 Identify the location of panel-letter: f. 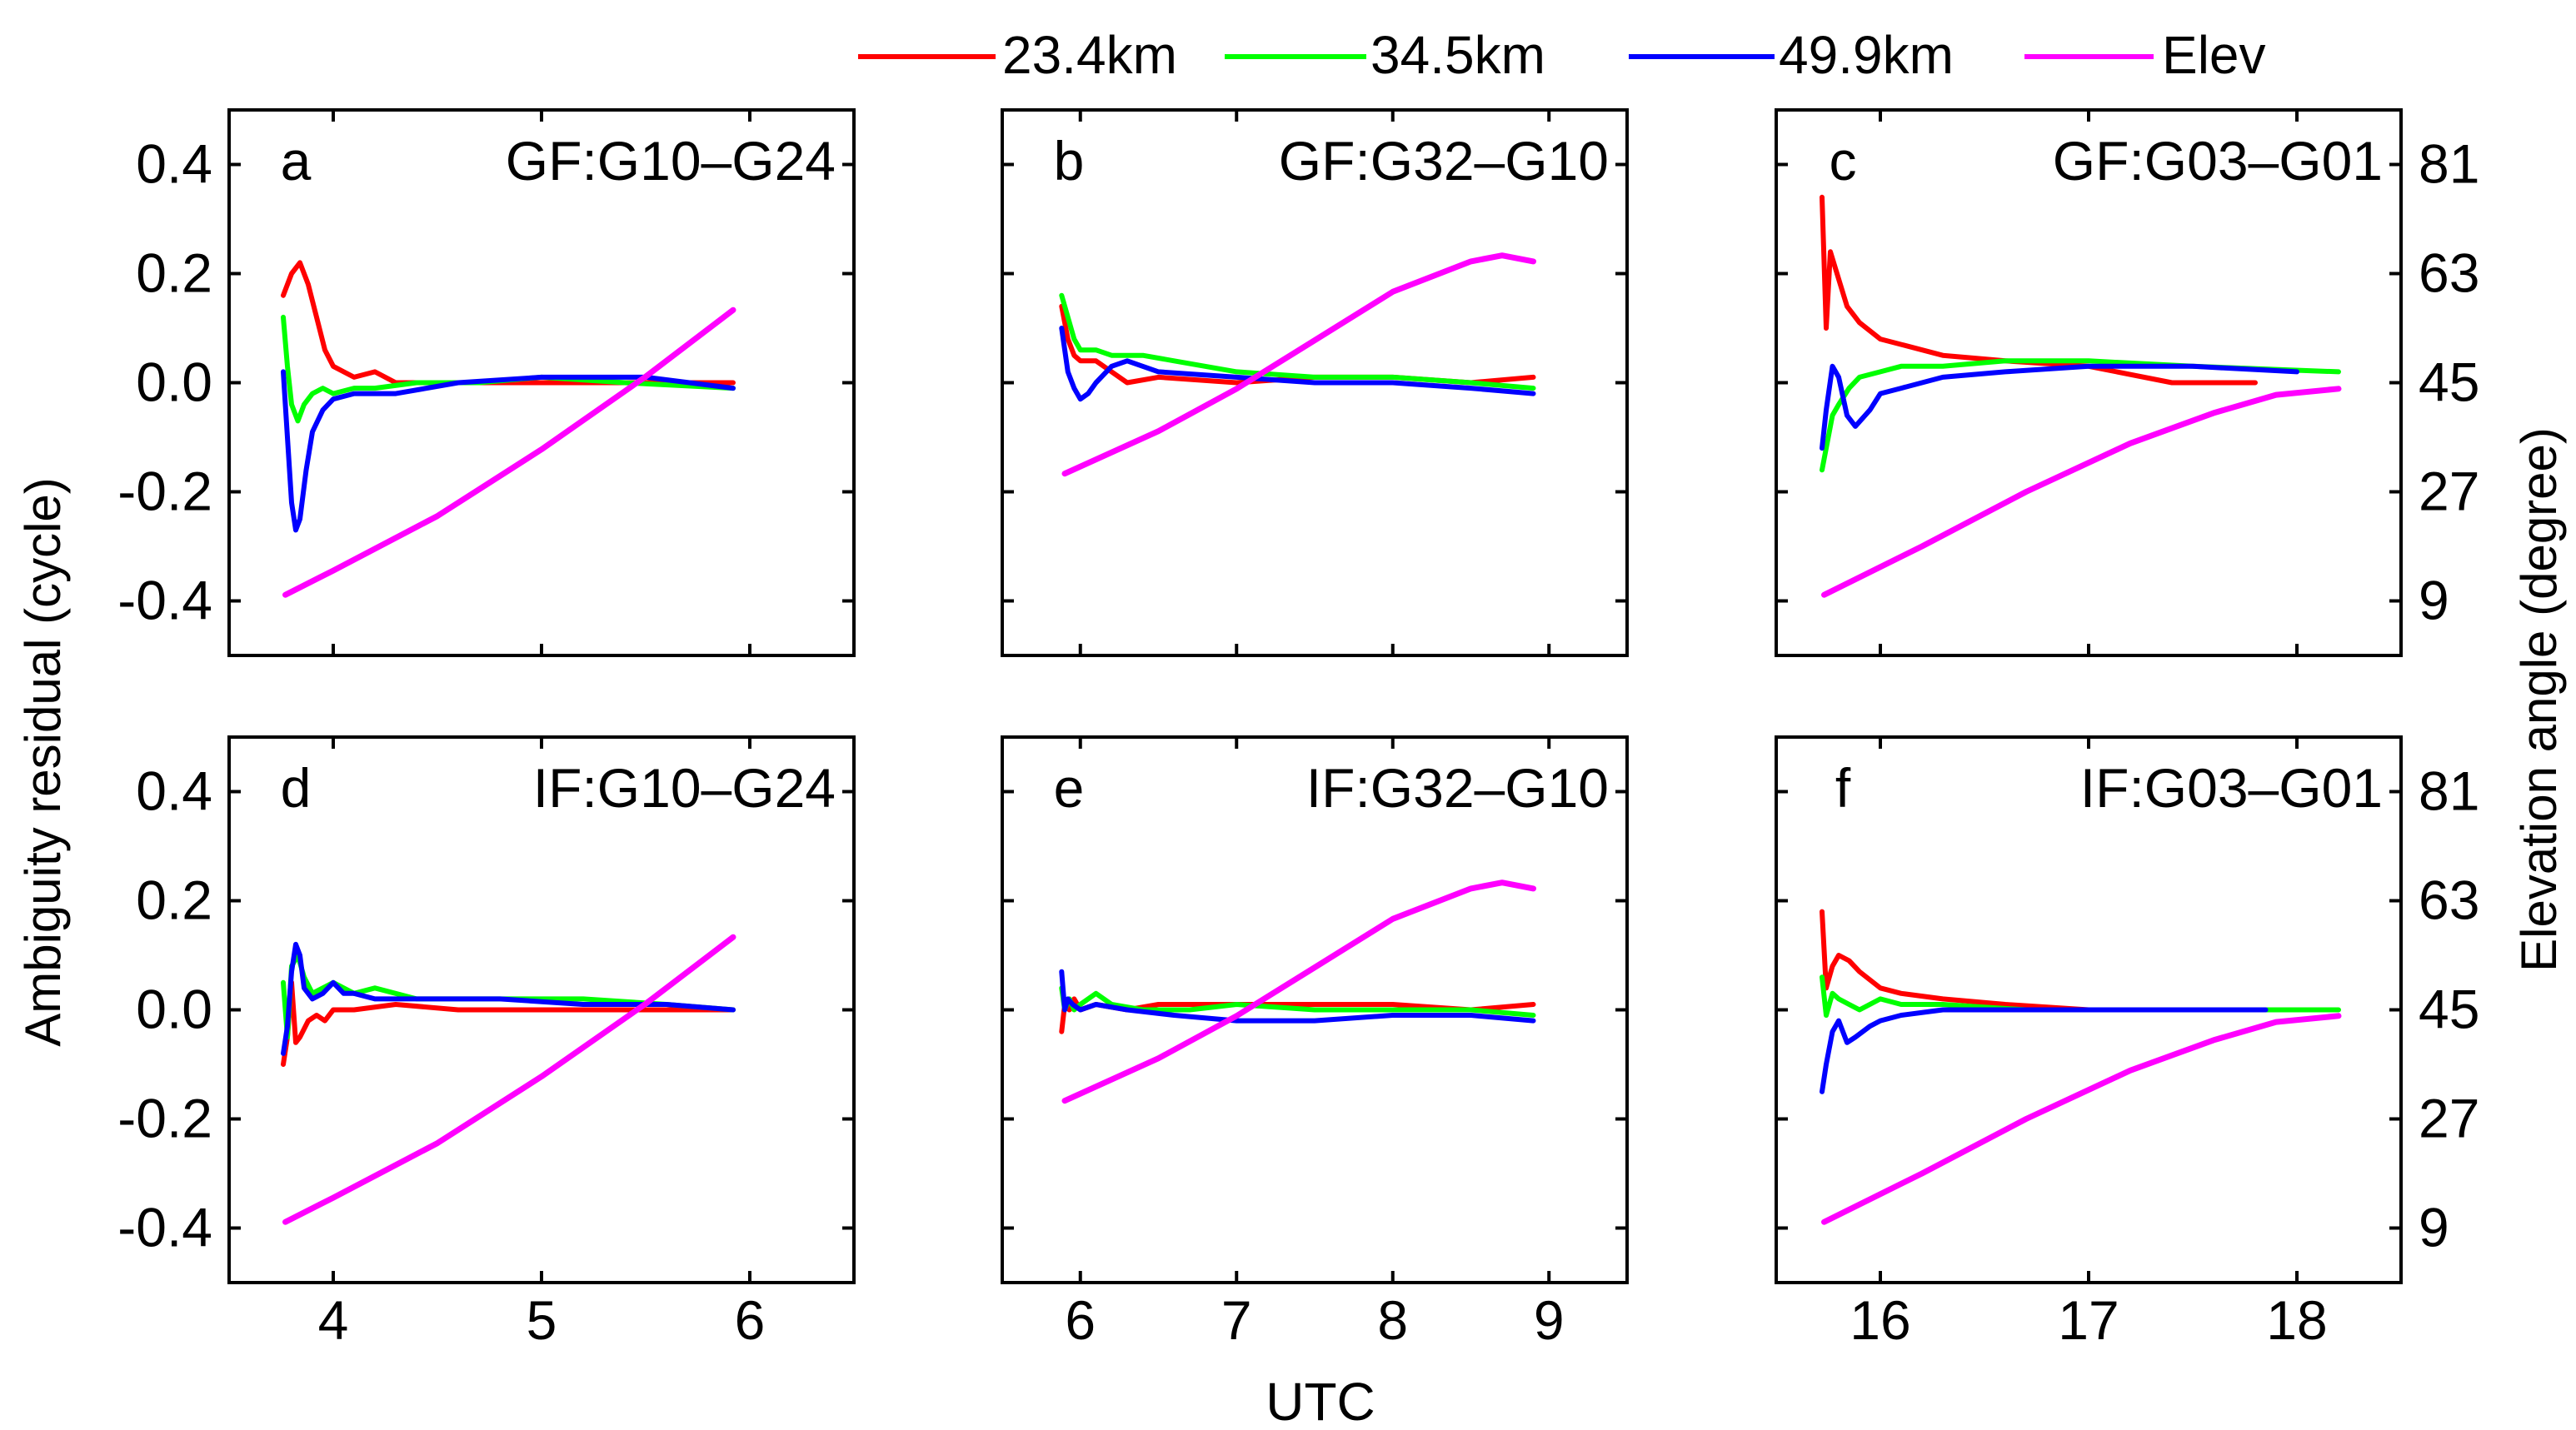
(1843, 788).